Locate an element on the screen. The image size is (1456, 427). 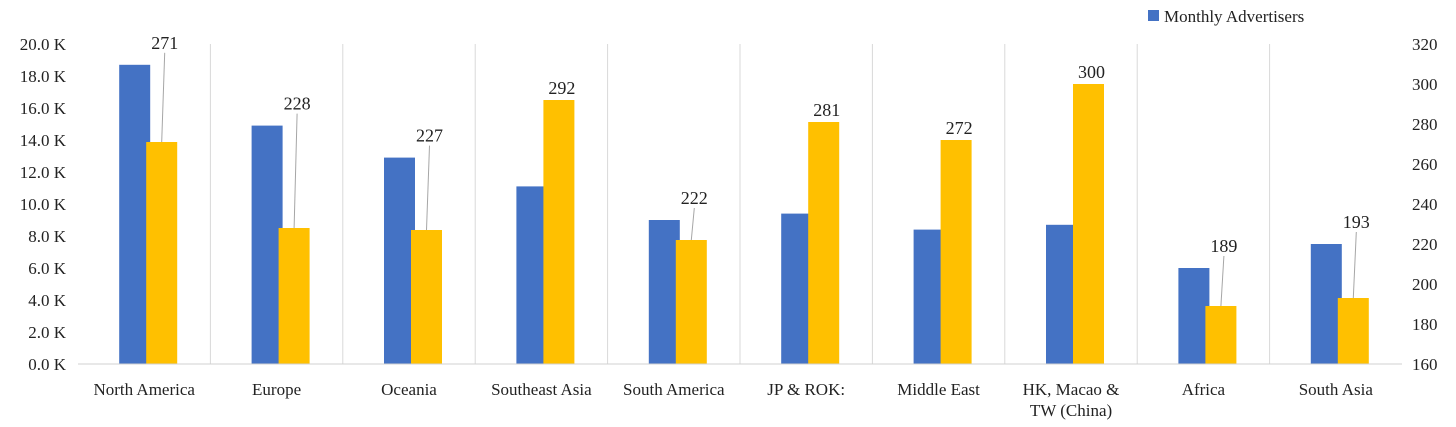
left-axis-tick-label: 6.0 K is located at coordinates (47, 268).